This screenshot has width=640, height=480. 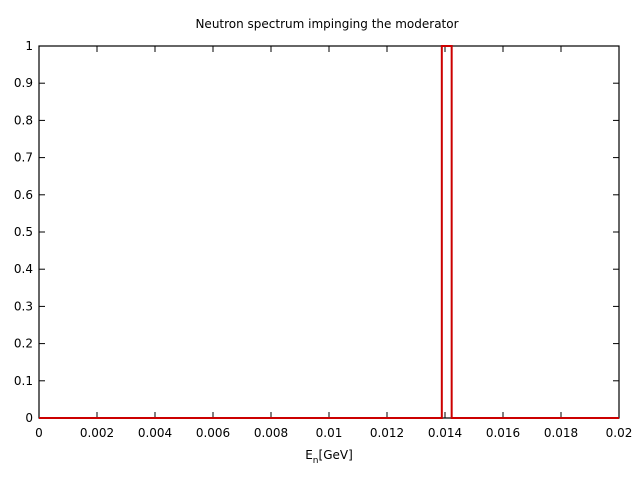 I want to click on x-tick-label: 0.018, so click(x=561, y=433).